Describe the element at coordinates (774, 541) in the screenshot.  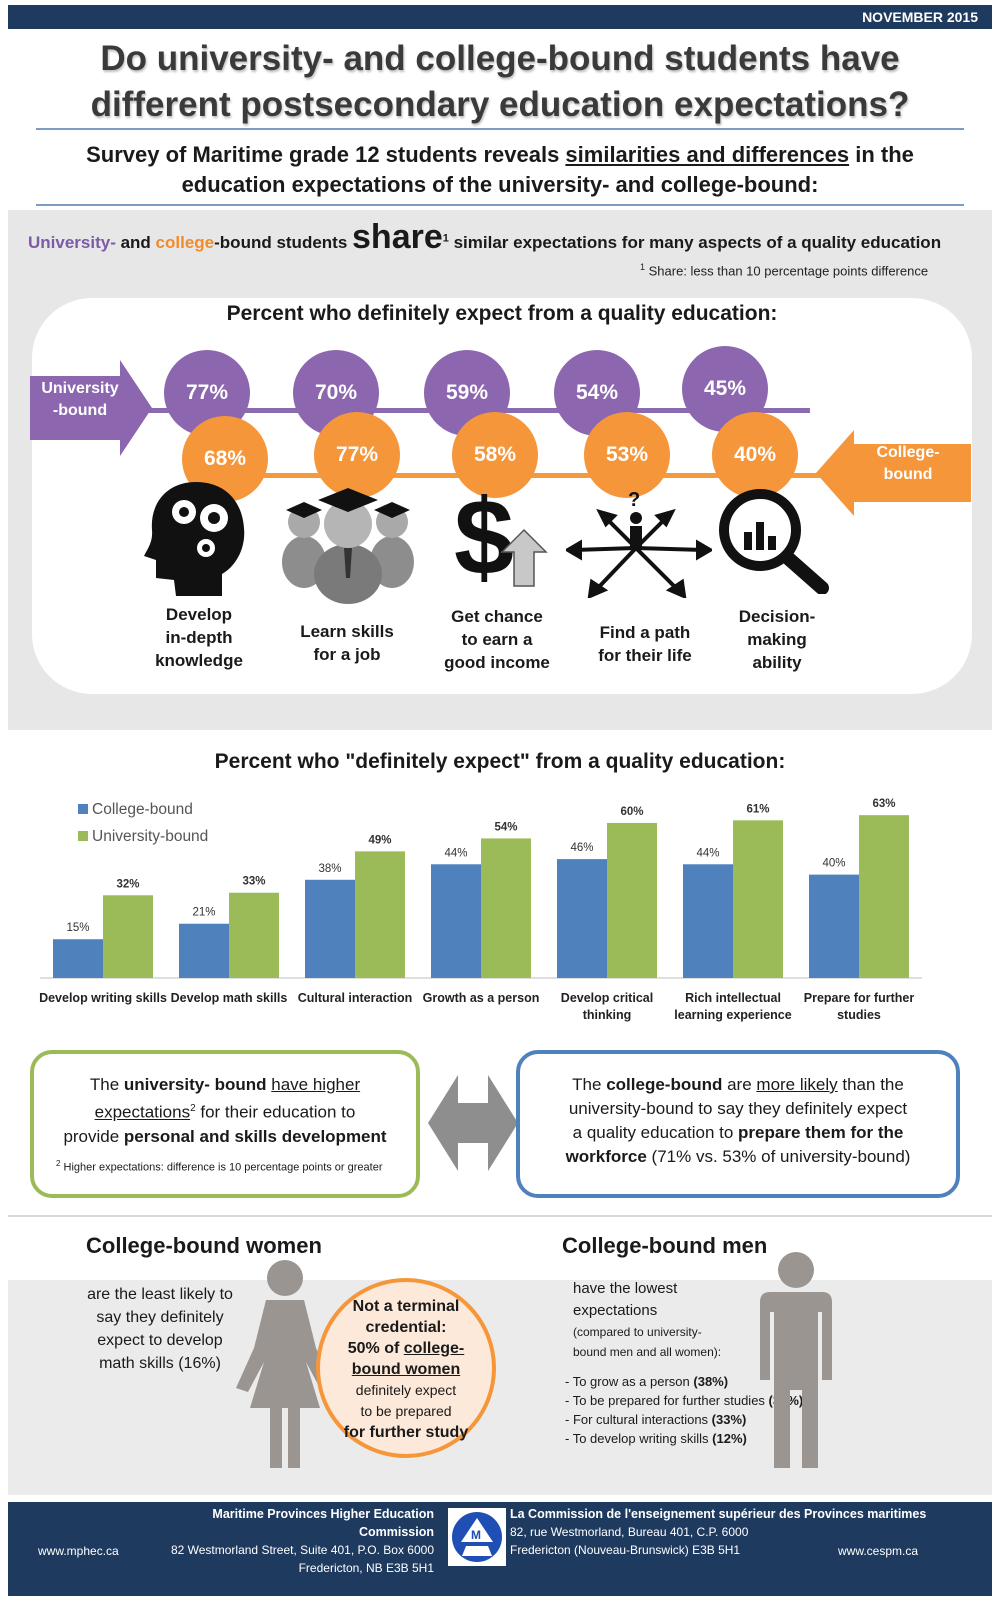
I see `magnifier-chart-icon` at that location.